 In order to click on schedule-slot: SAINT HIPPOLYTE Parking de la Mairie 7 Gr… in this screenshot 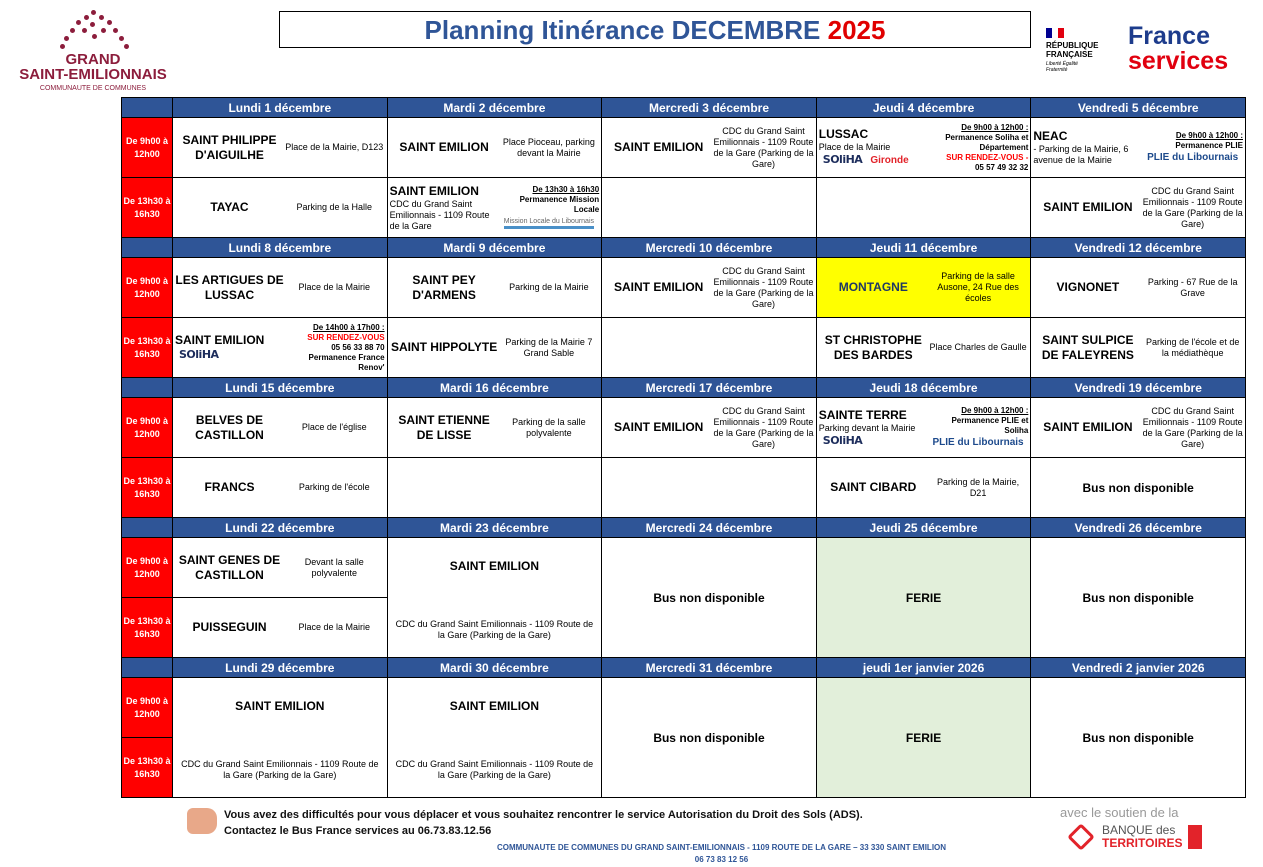, I will do `click(494, 347)`.